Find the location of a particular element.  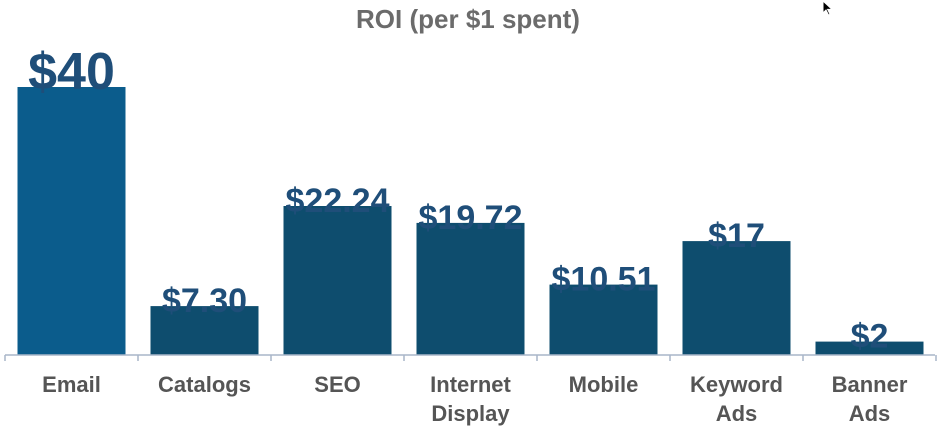

value-label-catalogs: $7.30 is located at coordinates (204, 301).